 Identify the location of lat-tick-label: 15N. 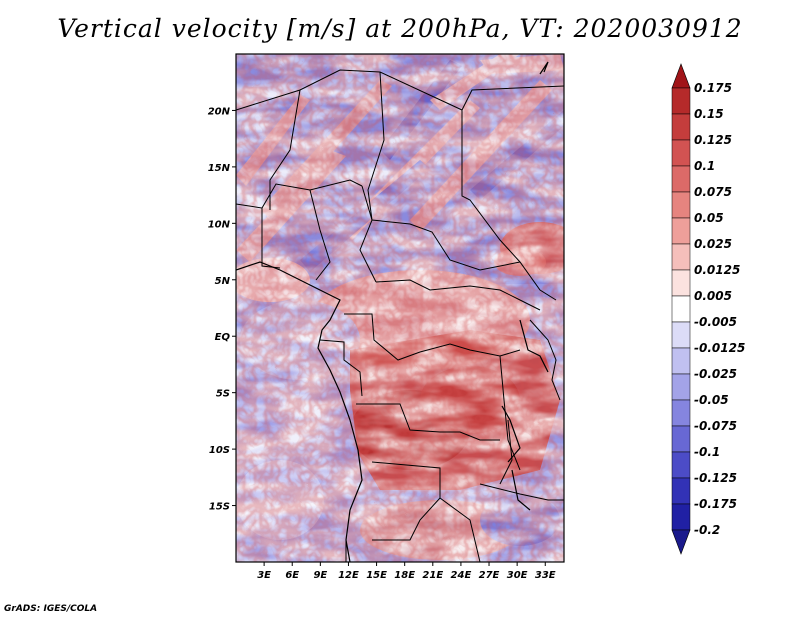
(219, 168).